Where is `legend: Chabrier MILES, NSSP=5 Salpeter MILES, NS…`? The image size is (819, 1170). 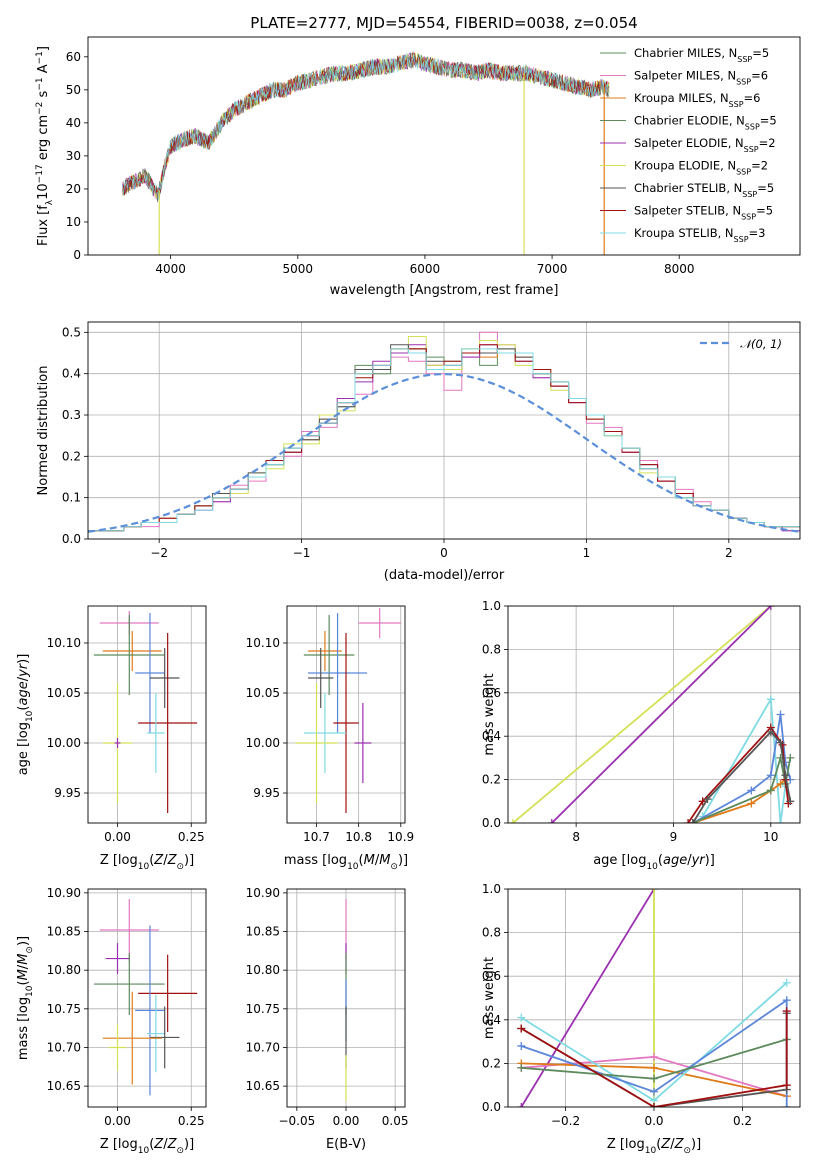 legend: Chabrier MILES, NSSP=5 Salpeter MILES, NS… is located at coordinates (688, 145).